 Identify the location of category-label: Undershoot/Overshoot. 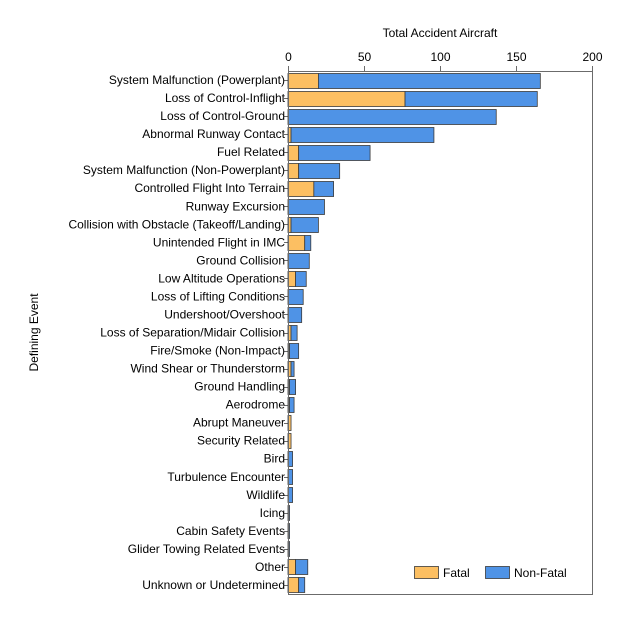
(224, 314).